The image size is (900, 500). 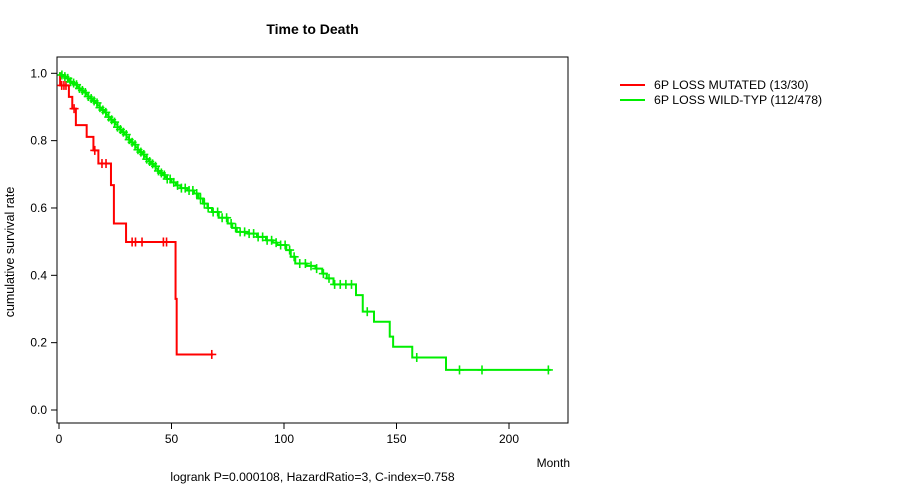 What do you see at coordinates (731, 84) in the screenshot?
I see `legend-label-mutated: 6P LOSS MUTATED (13/30)` at bounding box center [731, 84].